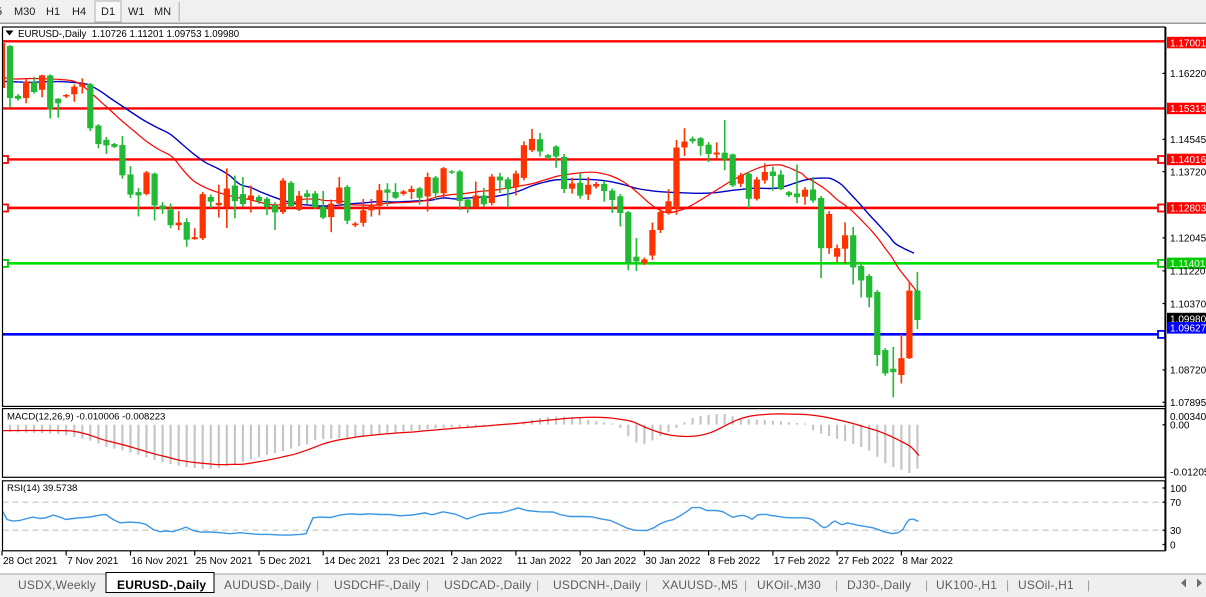 The width and height of the screenshot is (1206, 597). I want to click on svg-text: USDCAD-,Daily, so click(487, 585).